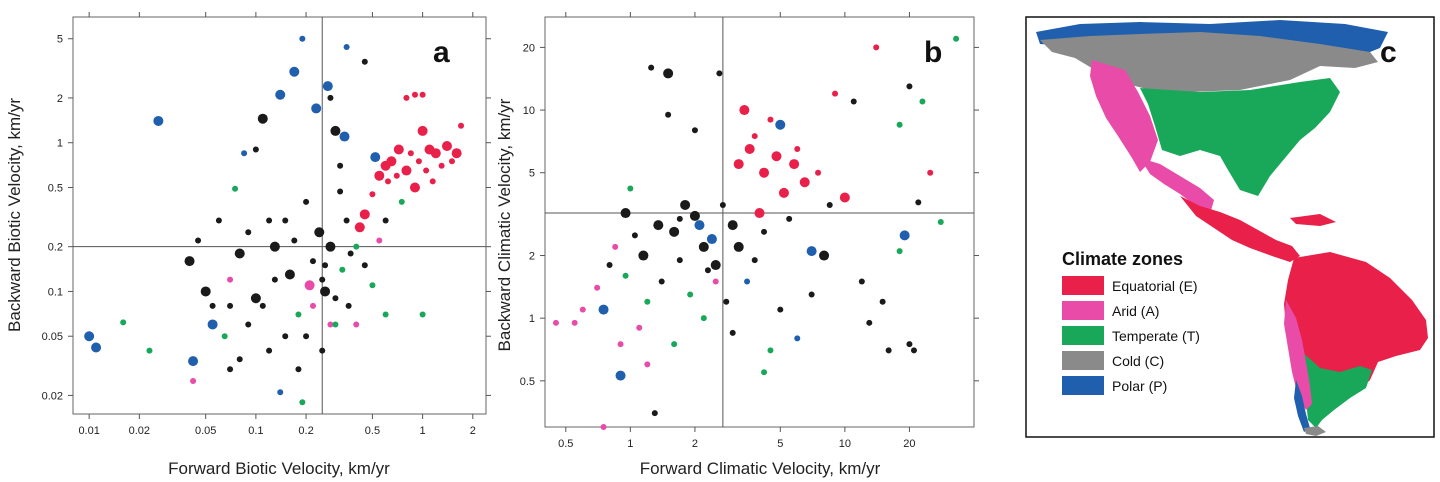 This screenshot has width=1440, height=482. Describe the element at coordinates (695, 444) in the screenshot. I see `panel-b-x-tick-label: 2` at that location.